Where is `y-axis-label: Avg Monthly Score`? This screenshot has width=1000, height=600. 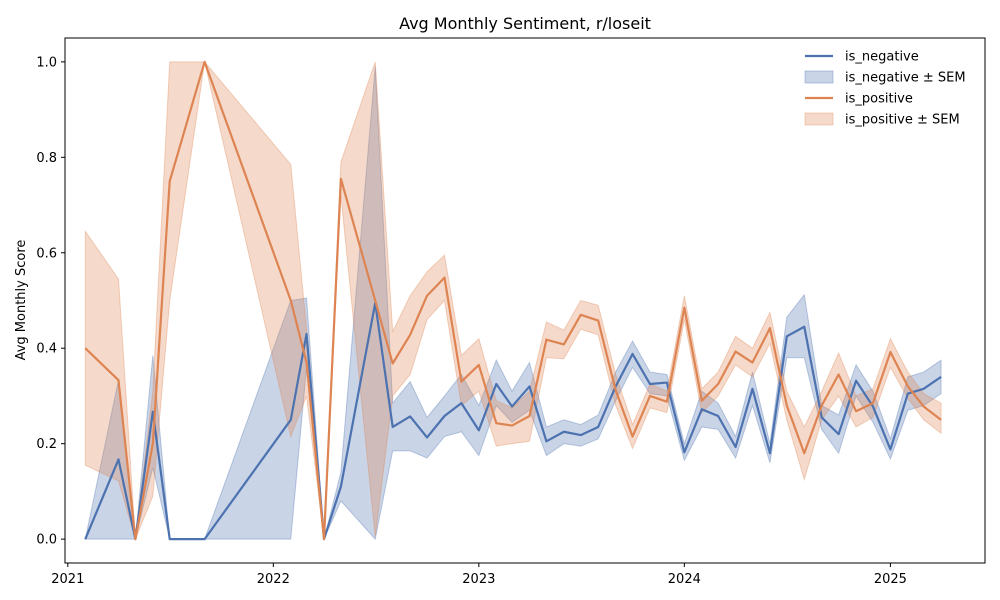 y-axis-label: Avg Monthly Score is located at coordinates (21, 300).